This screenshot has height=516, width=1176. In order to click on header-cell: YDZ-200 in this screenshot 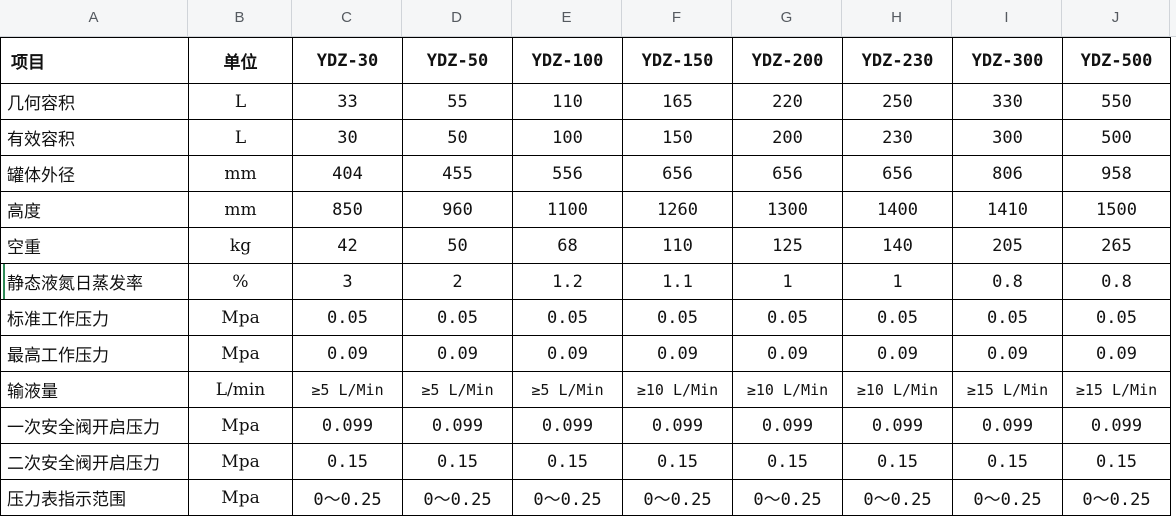, I will do `click(787, 60)`.